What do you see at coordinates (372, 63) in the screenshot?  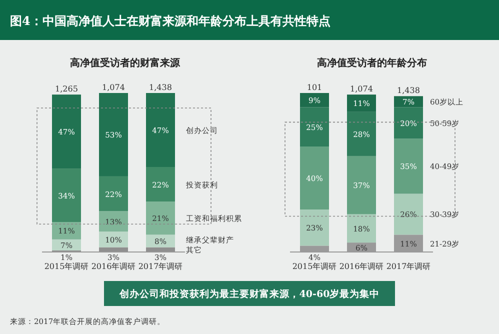 I see `chart-title: 高净值受访者的年龄分布` at bounding box center [372, 63].